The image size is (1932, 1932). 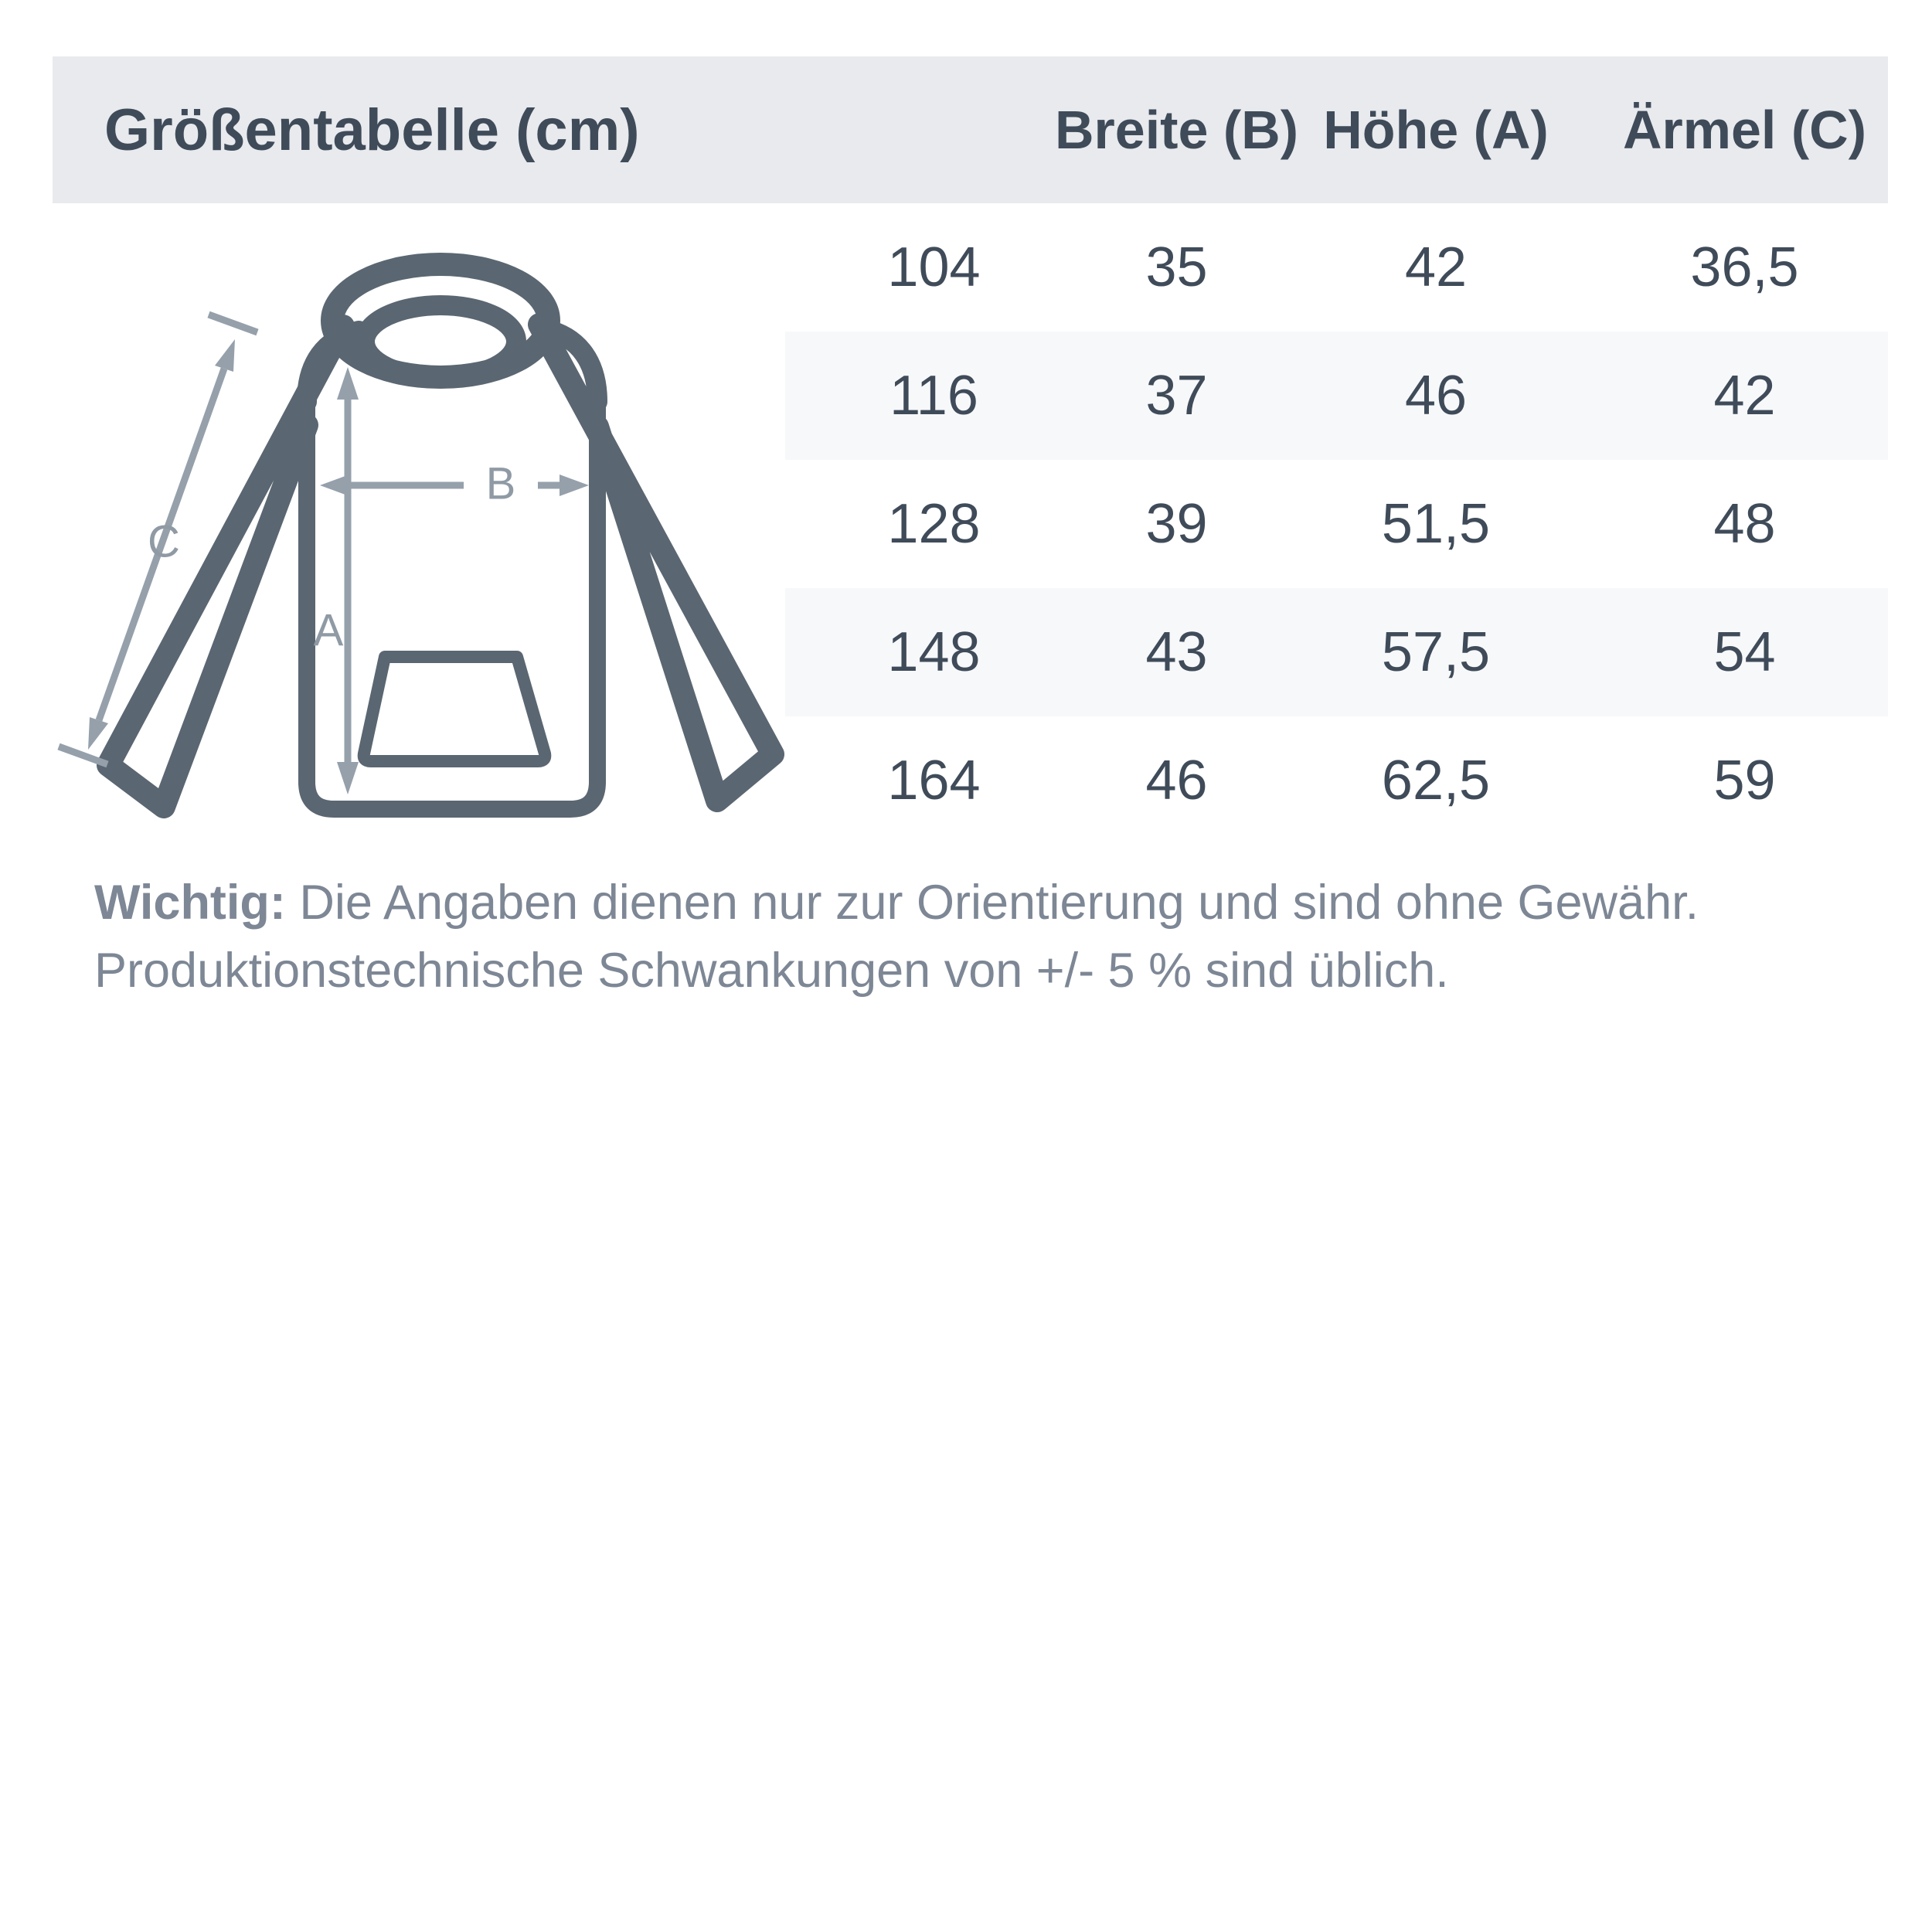 What do you see at coordinates (440, 535) in the screenshot?
I see `hoodie-outline-icon` at bounding box center [440, 535].